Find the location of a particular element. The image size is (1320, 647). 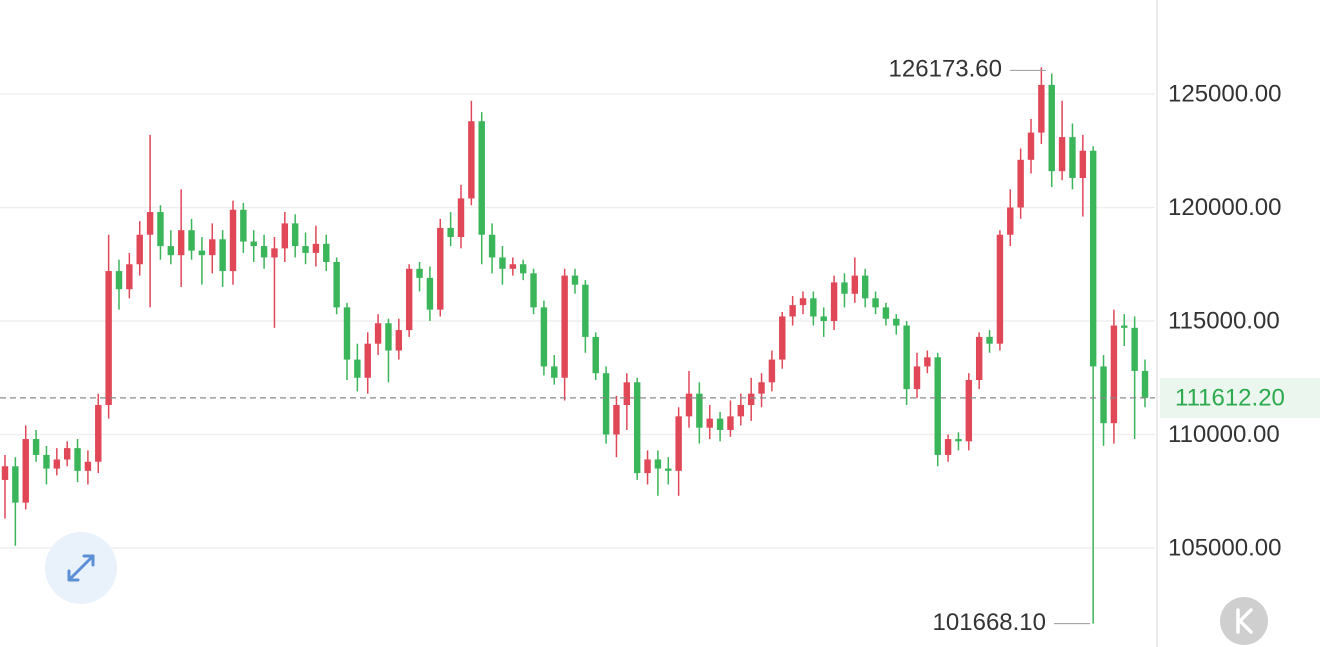

y-tick-label: 120000.00 is located at coordinates (1224, 207).